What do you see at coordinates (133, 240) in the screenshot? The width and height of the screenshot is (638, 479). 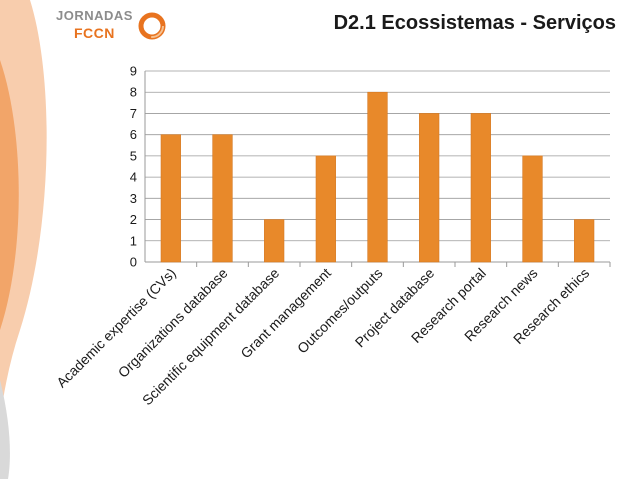 I see `y-tick-label: 1` at bounding box center [133, 240].